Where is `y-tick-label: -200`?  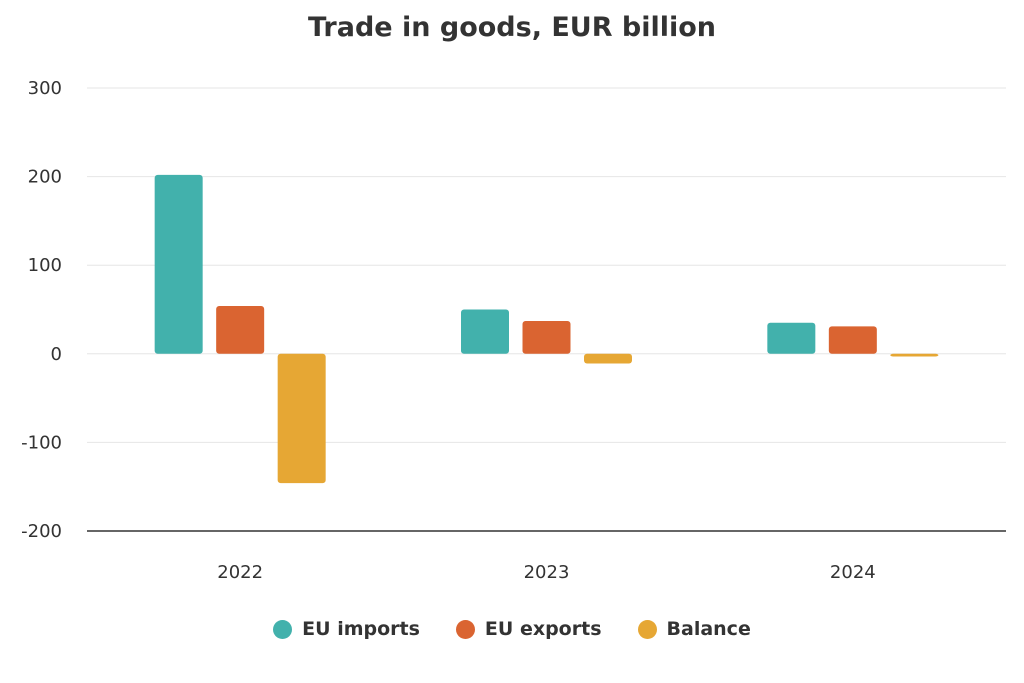 y-tick-label: -200 is located at coordinates (41, 531).